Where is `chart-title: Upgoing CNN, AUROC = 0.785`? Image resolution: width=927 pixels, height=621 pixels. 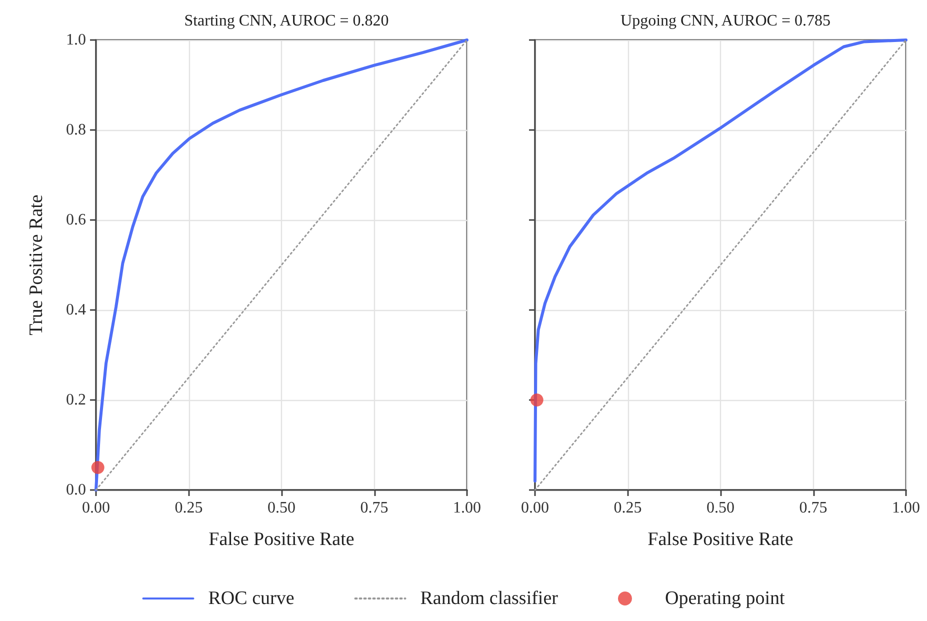
chart-title: Upgoing CNN, AUROC = 0.785 is located at coordinates (725, 21).